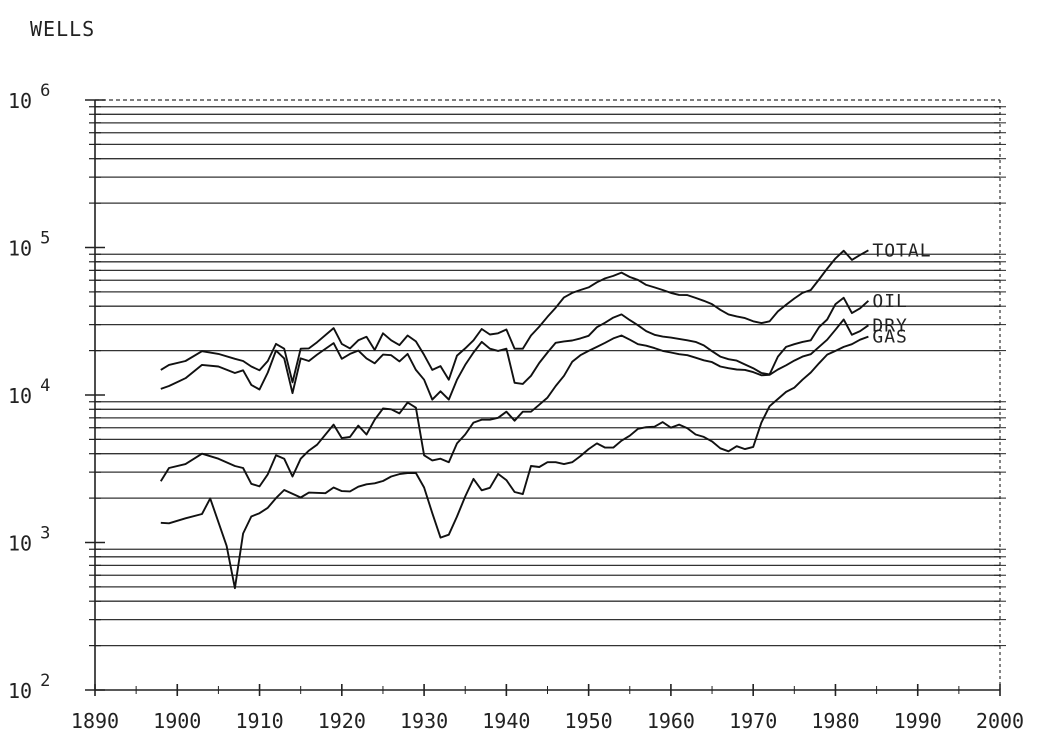 The image size is (1053, 755). I want to click on y-tick-label: 10 3, so click(29, 540).